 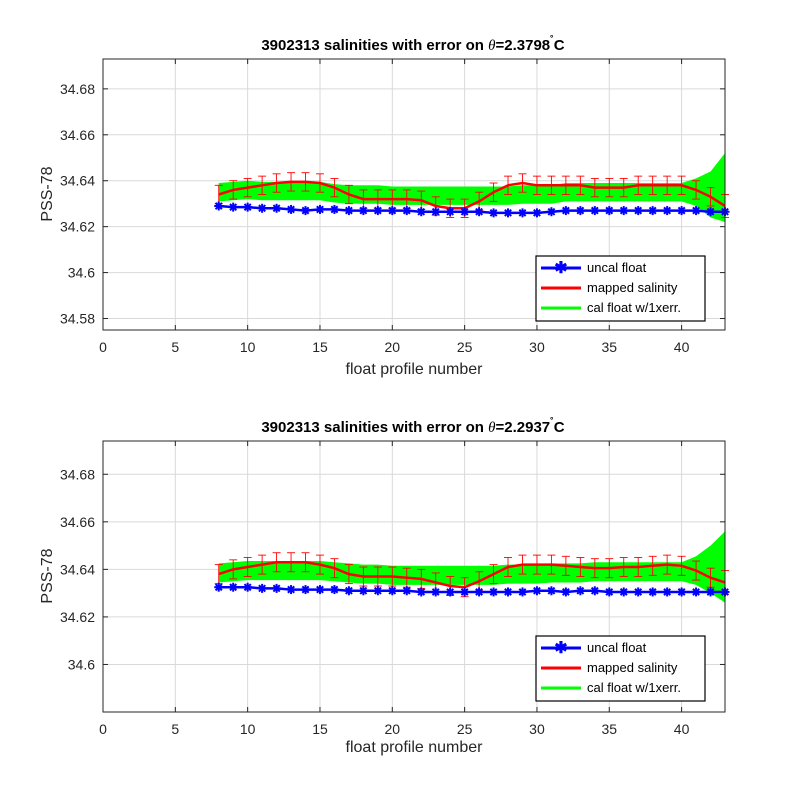 What do you see at coordinates (320, 347) in the screenshot?
I see `x-tick-label: 15` at bounding box center [320, 347].